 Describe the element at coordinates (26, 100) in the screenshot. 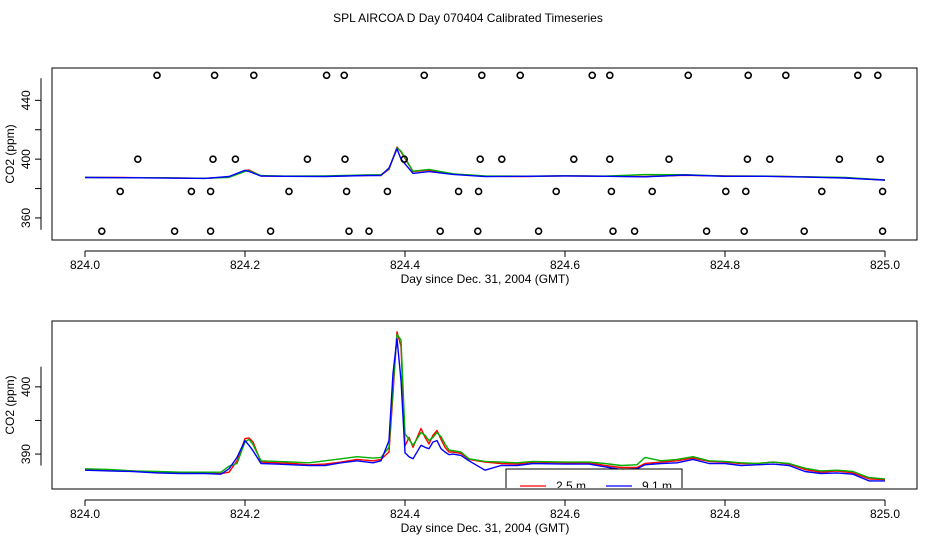

I see `y-tick-label: 440` at that location.